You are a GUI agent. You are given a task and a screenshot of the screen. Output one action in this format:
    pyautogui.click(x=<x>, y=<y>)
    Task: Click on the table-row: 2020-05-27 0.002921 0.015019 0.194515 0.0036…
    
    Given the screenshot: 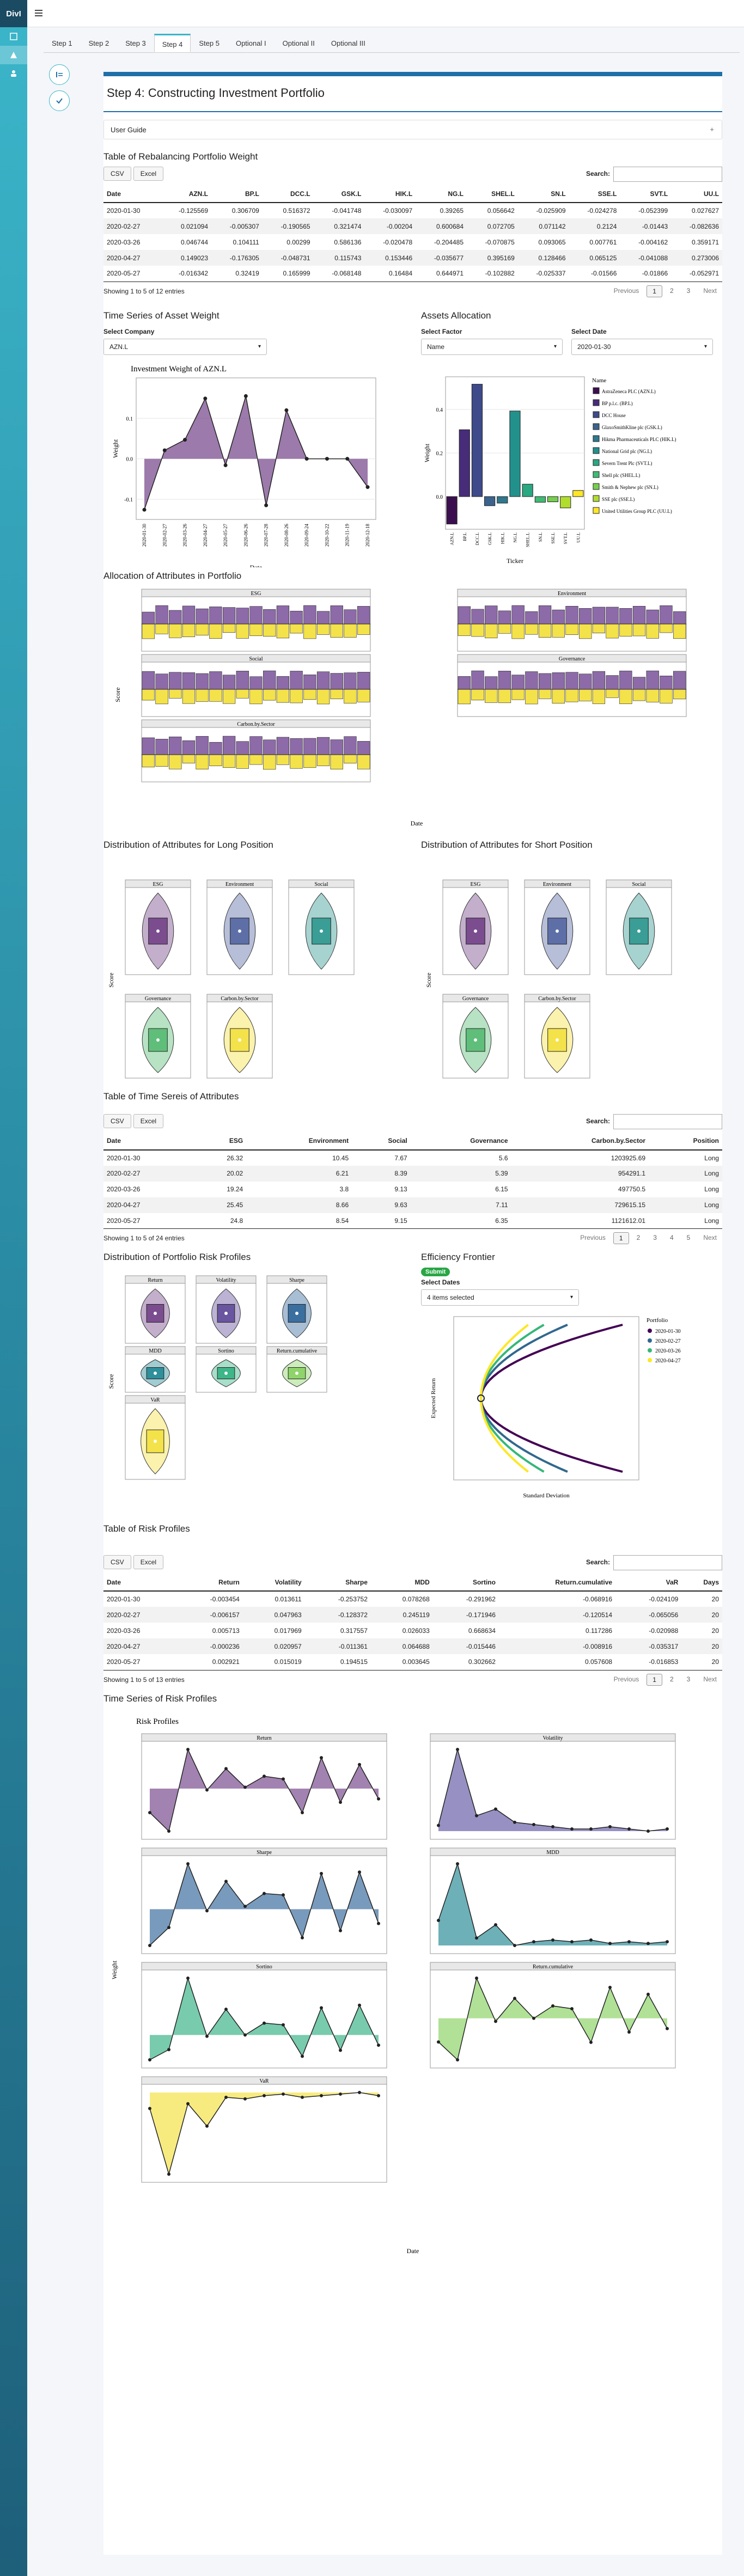 What is the action you would take?
    pyautogui.click(x=412, y=1662)
    